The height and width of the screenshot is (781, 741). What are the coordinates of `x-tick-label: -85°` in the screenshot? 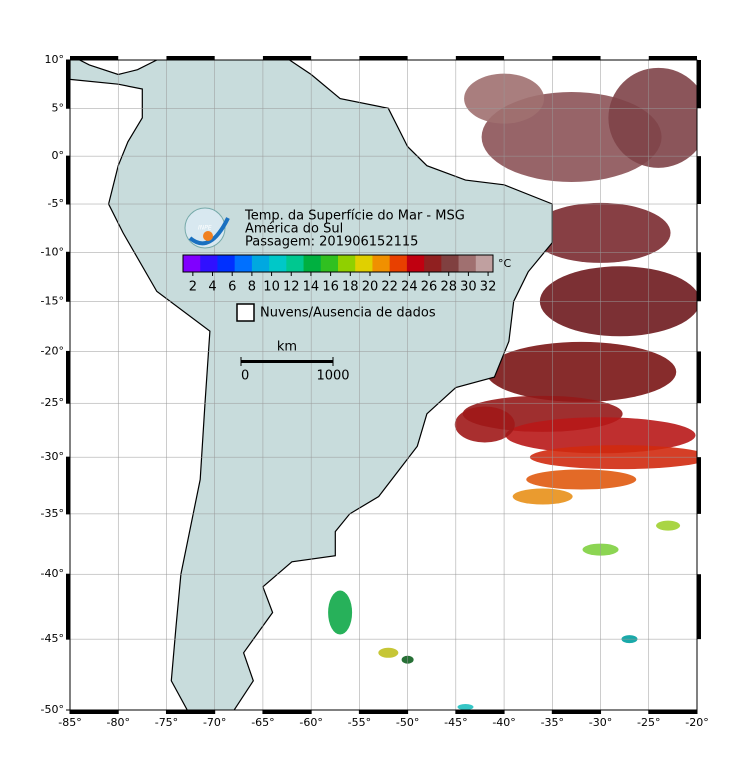 It's located at (69, 722).